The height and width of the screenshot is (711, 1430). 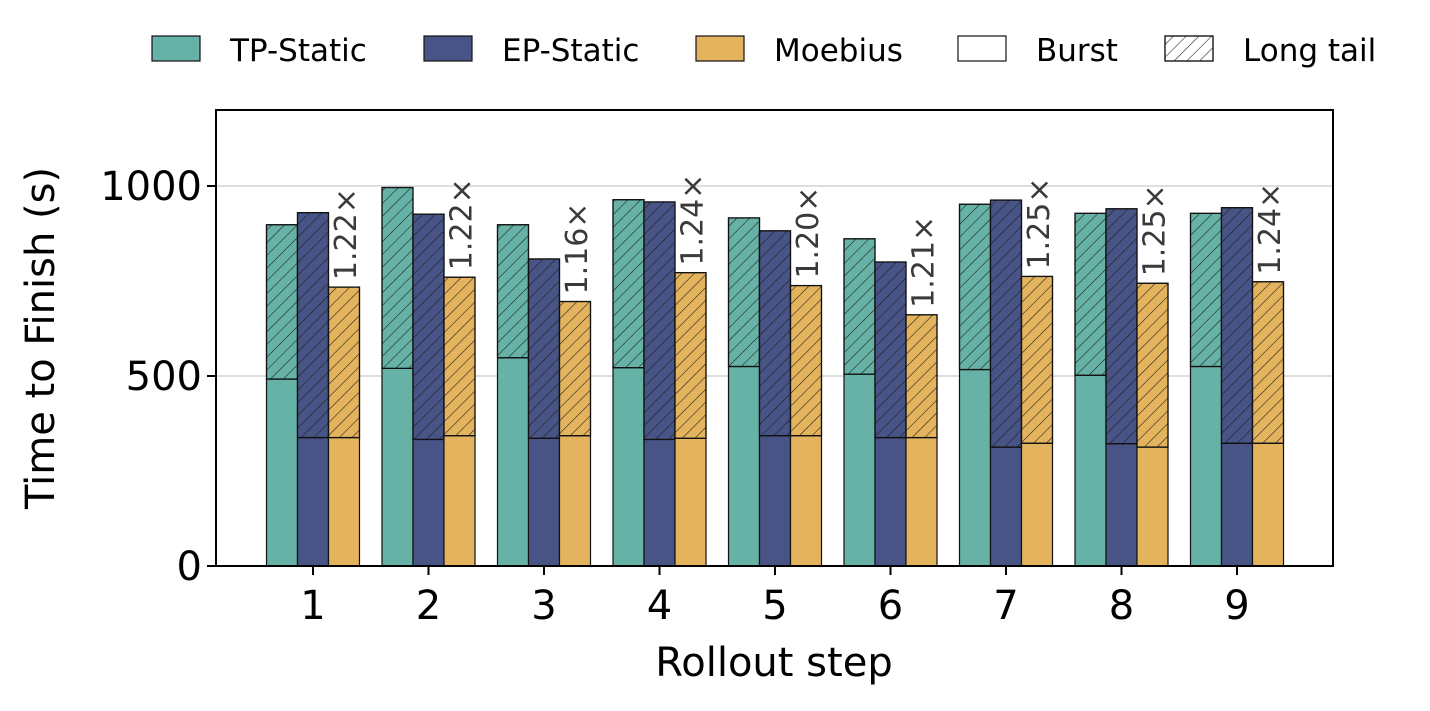 What do you see at coordinates (1309, 51) in the screenshot?
I see `legend-label: Long tail` at bounding box center [1309, 51].